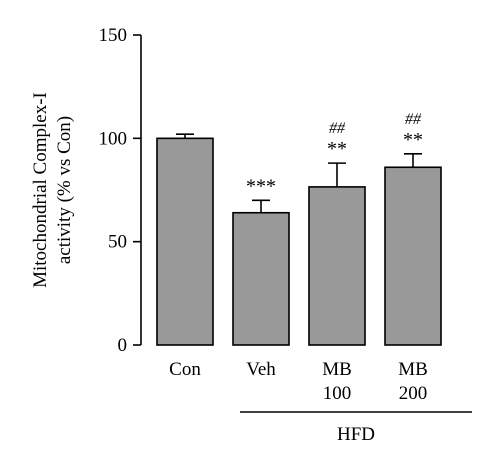  I want to click on x-axis-labels: Con Veh MB 100 MB 200, so click(298, 381).